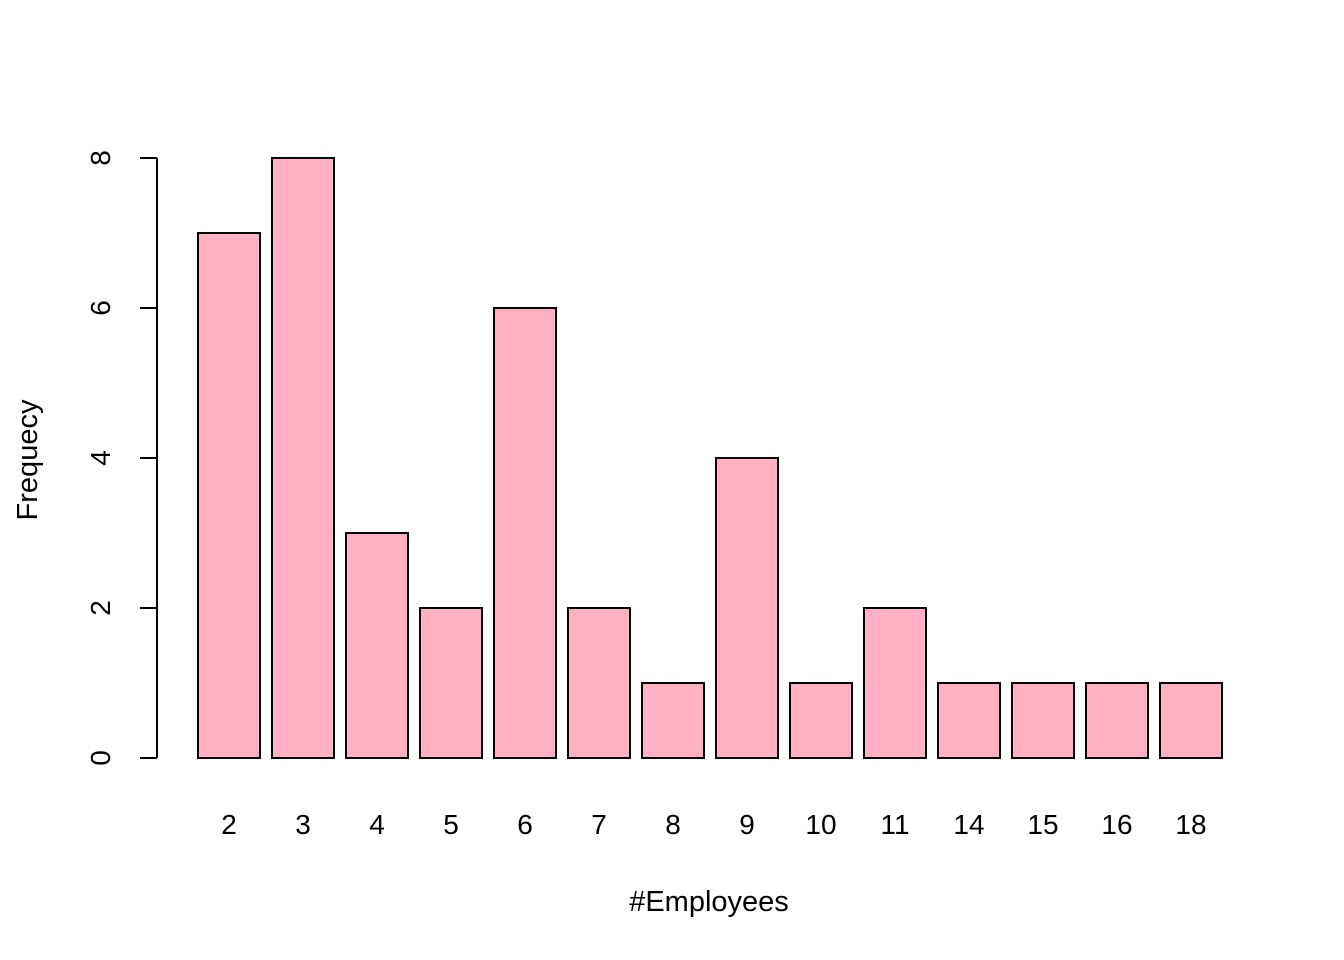 The height and width of the screenshot is (960, 1344). What do you see at coordinates (673, 824) in the screenshot?
I see `x-tick-label-8: 8` at bounding box center [673, 824].